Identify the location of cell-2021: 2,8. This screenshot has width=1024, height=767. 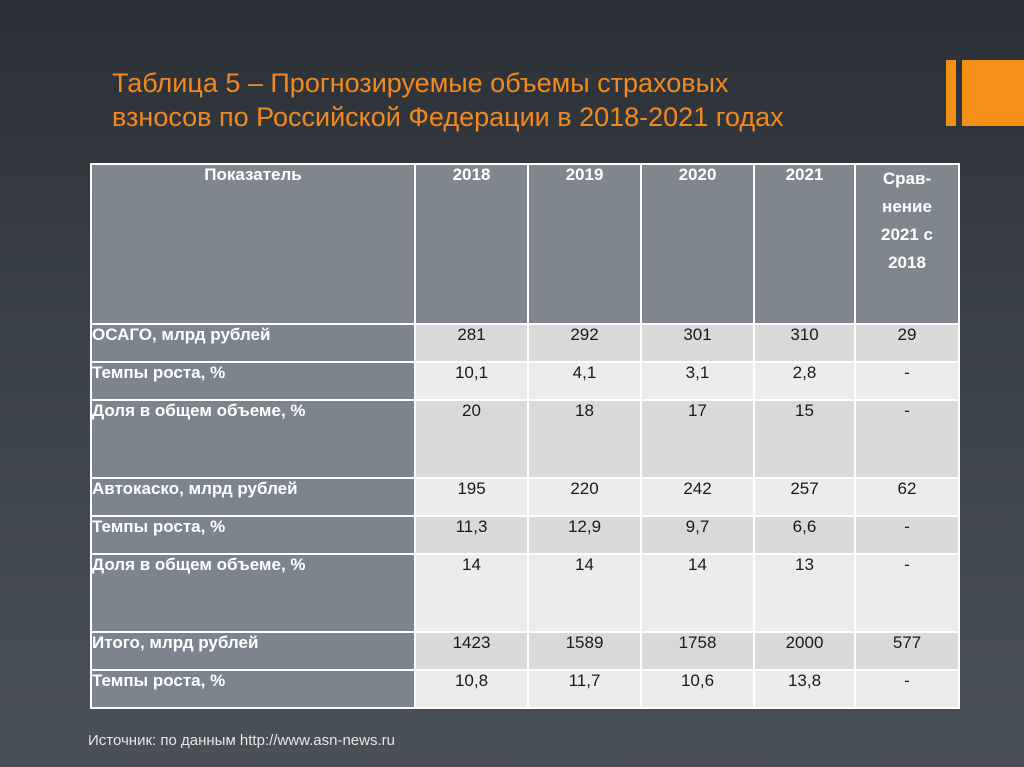
(804, 381).